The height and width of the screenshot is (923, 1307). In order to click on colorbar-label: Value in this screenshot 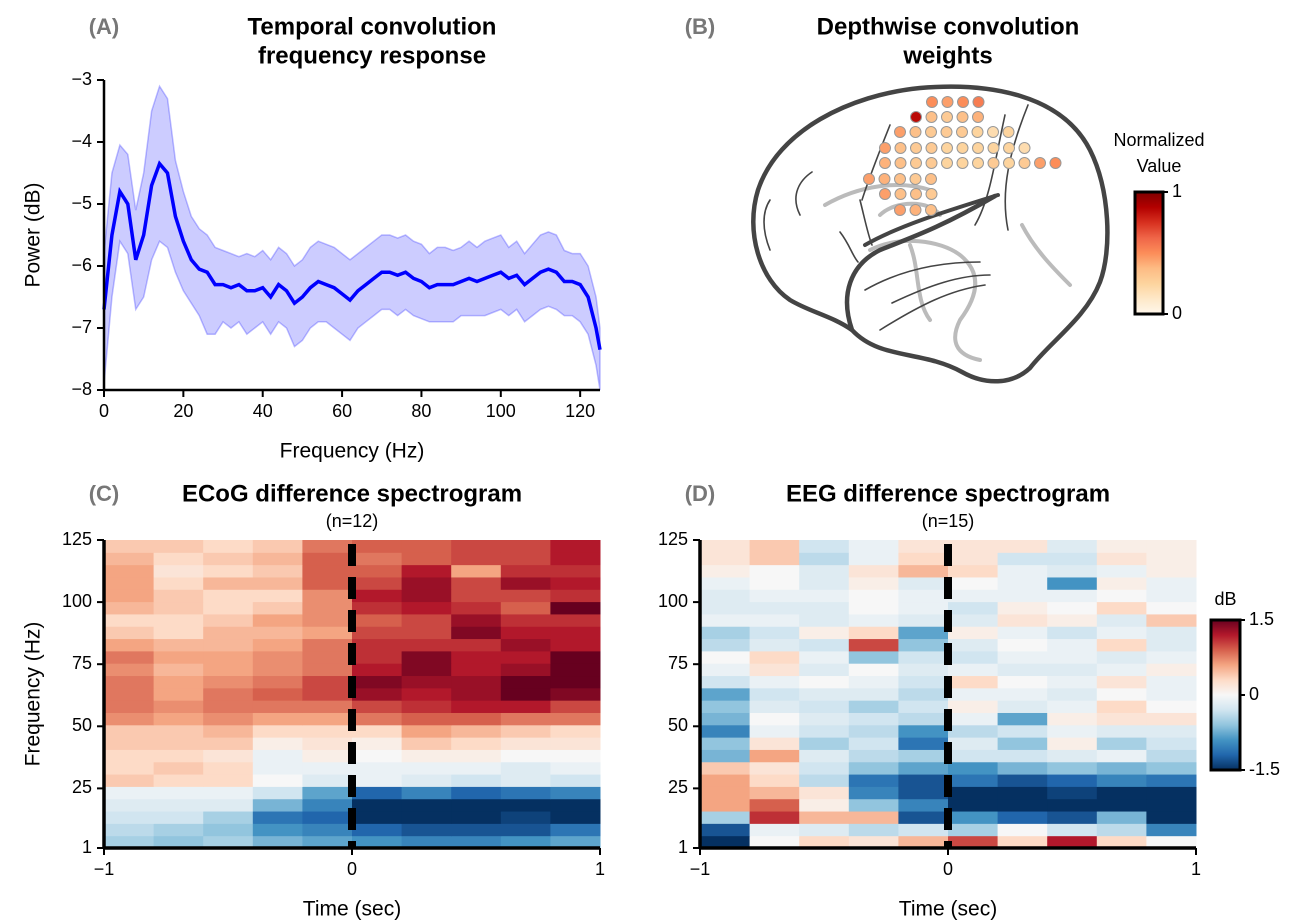, I will do `click(1159, 166)`.